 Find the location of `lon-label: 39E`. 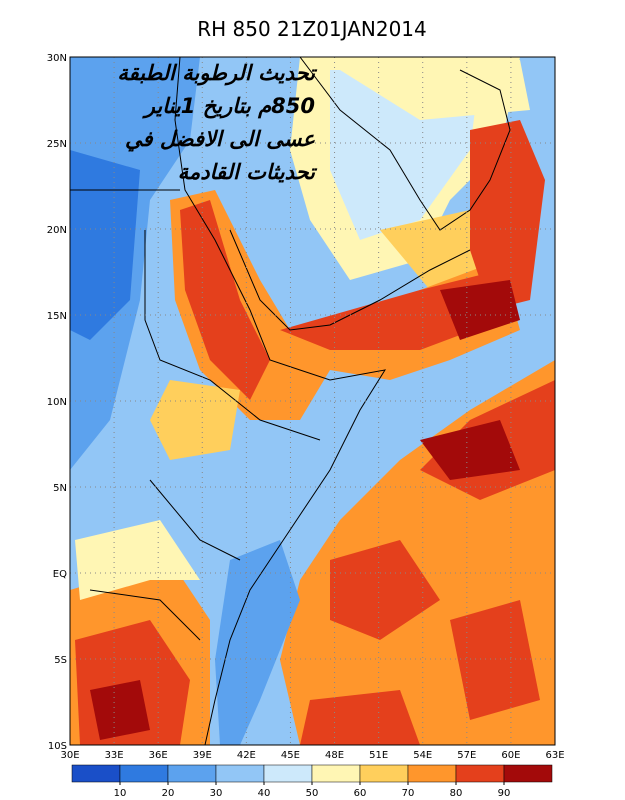

lon-label: 39E is located at coordinates (202, 755).